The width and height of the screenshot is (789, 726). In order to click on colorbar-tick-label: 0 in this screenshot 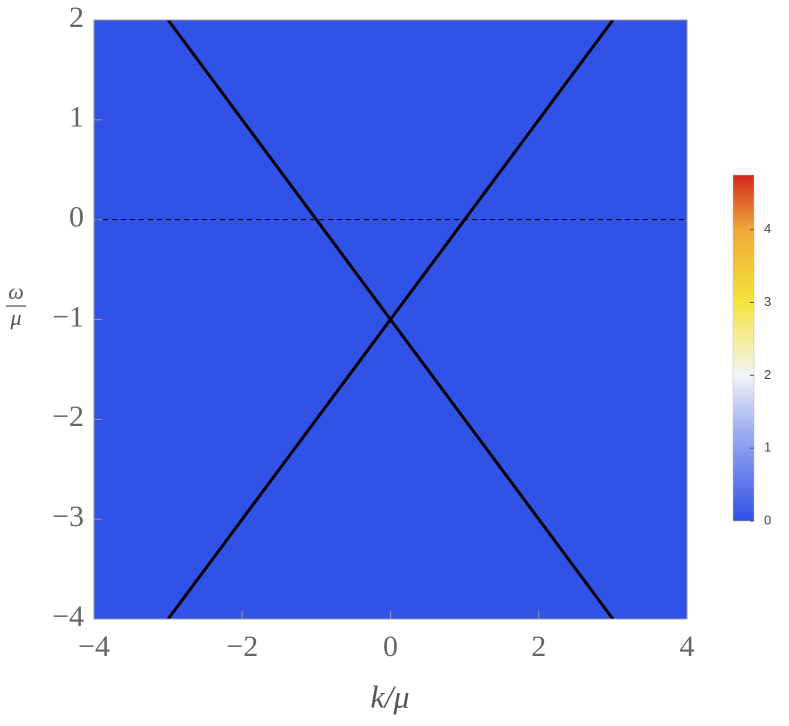, I will do `click(767, 519)`.